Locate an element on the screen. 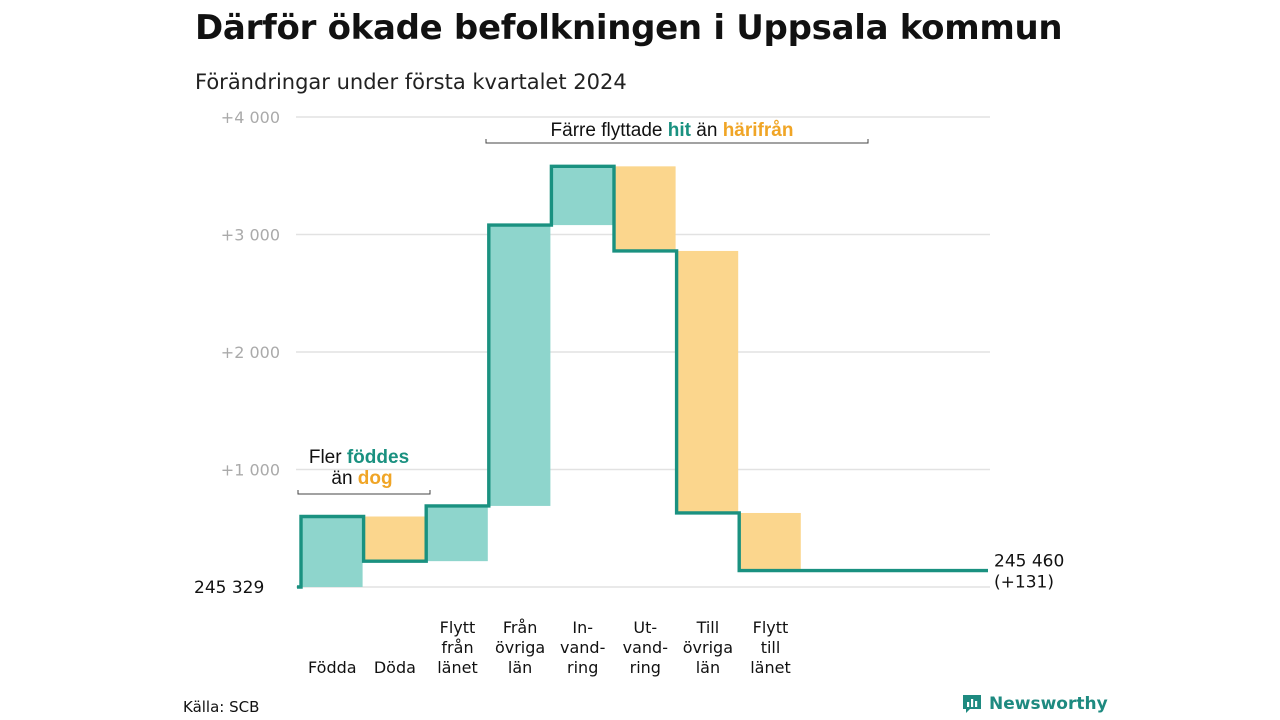 The width and height of the screenshot is (1280, 720). brand-logo: Newsworthy is located at coordinates (1034, 704).